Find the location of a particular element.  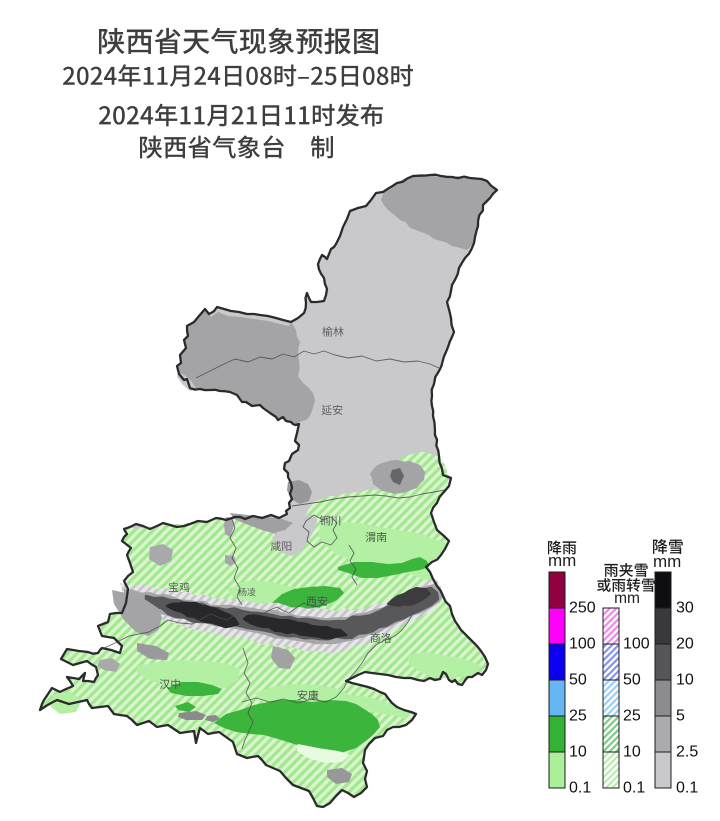

svg-text: 20 is located at coordinates (685, 644).